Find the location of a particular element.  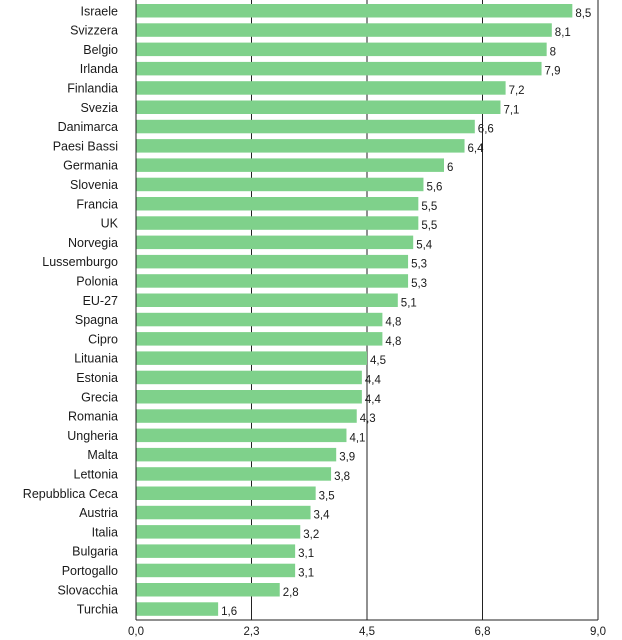

value-label: 5,6 is located at coordinates (434, 187).